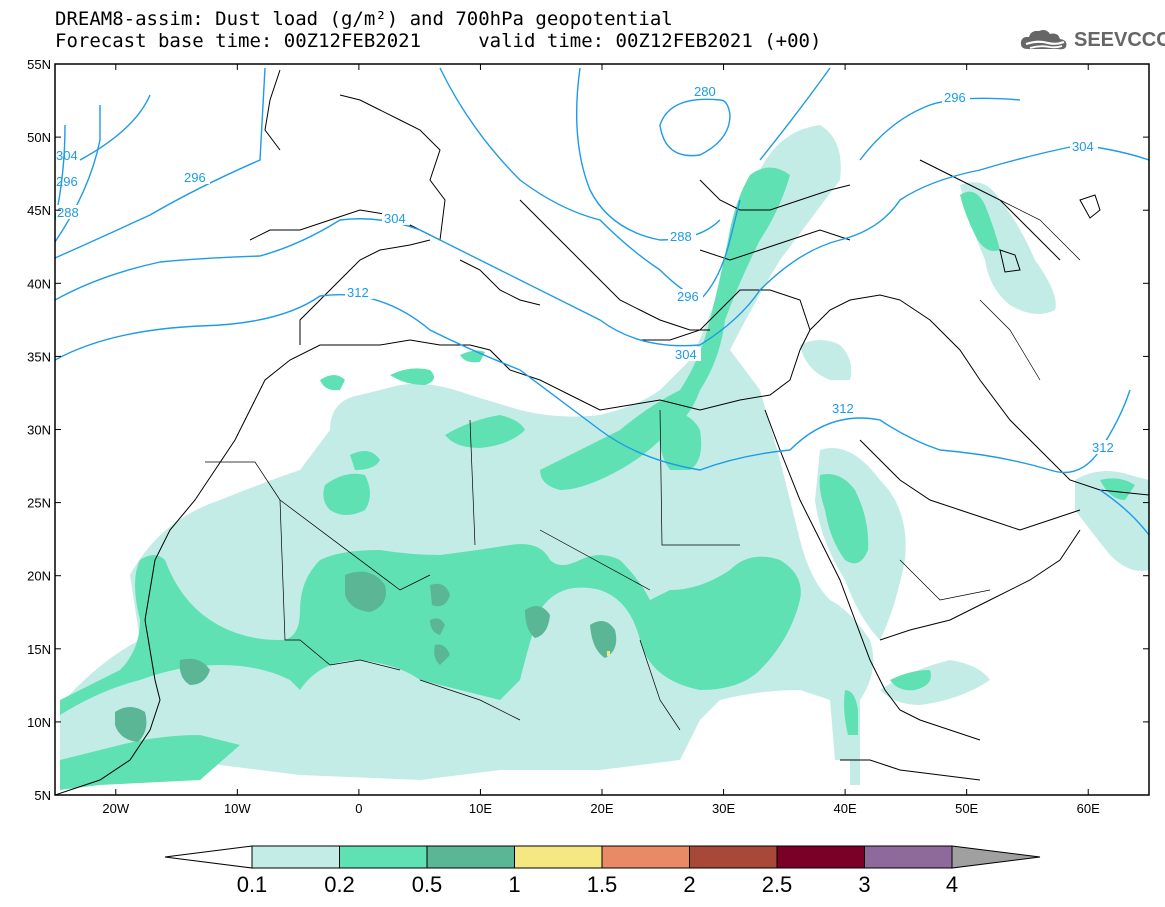 The image size is (1165, 907). Describe the element at coordinates (996, 857) in the screenshot. I see `colorbar-high-arrow` at that location.